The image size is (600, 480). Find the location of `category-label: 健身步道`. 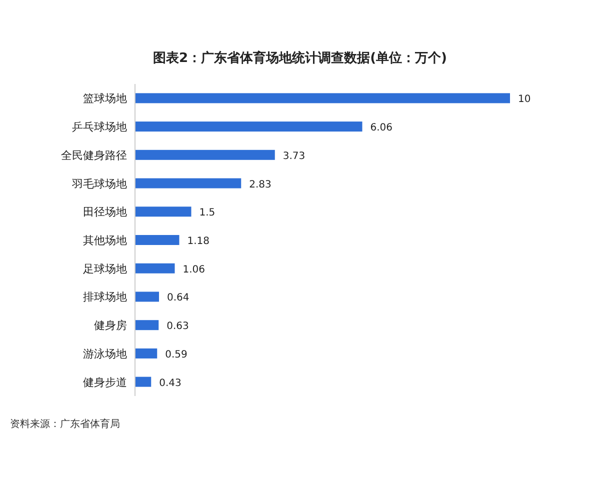

category-label: 健身步道 is located at coordinates (105, 382).